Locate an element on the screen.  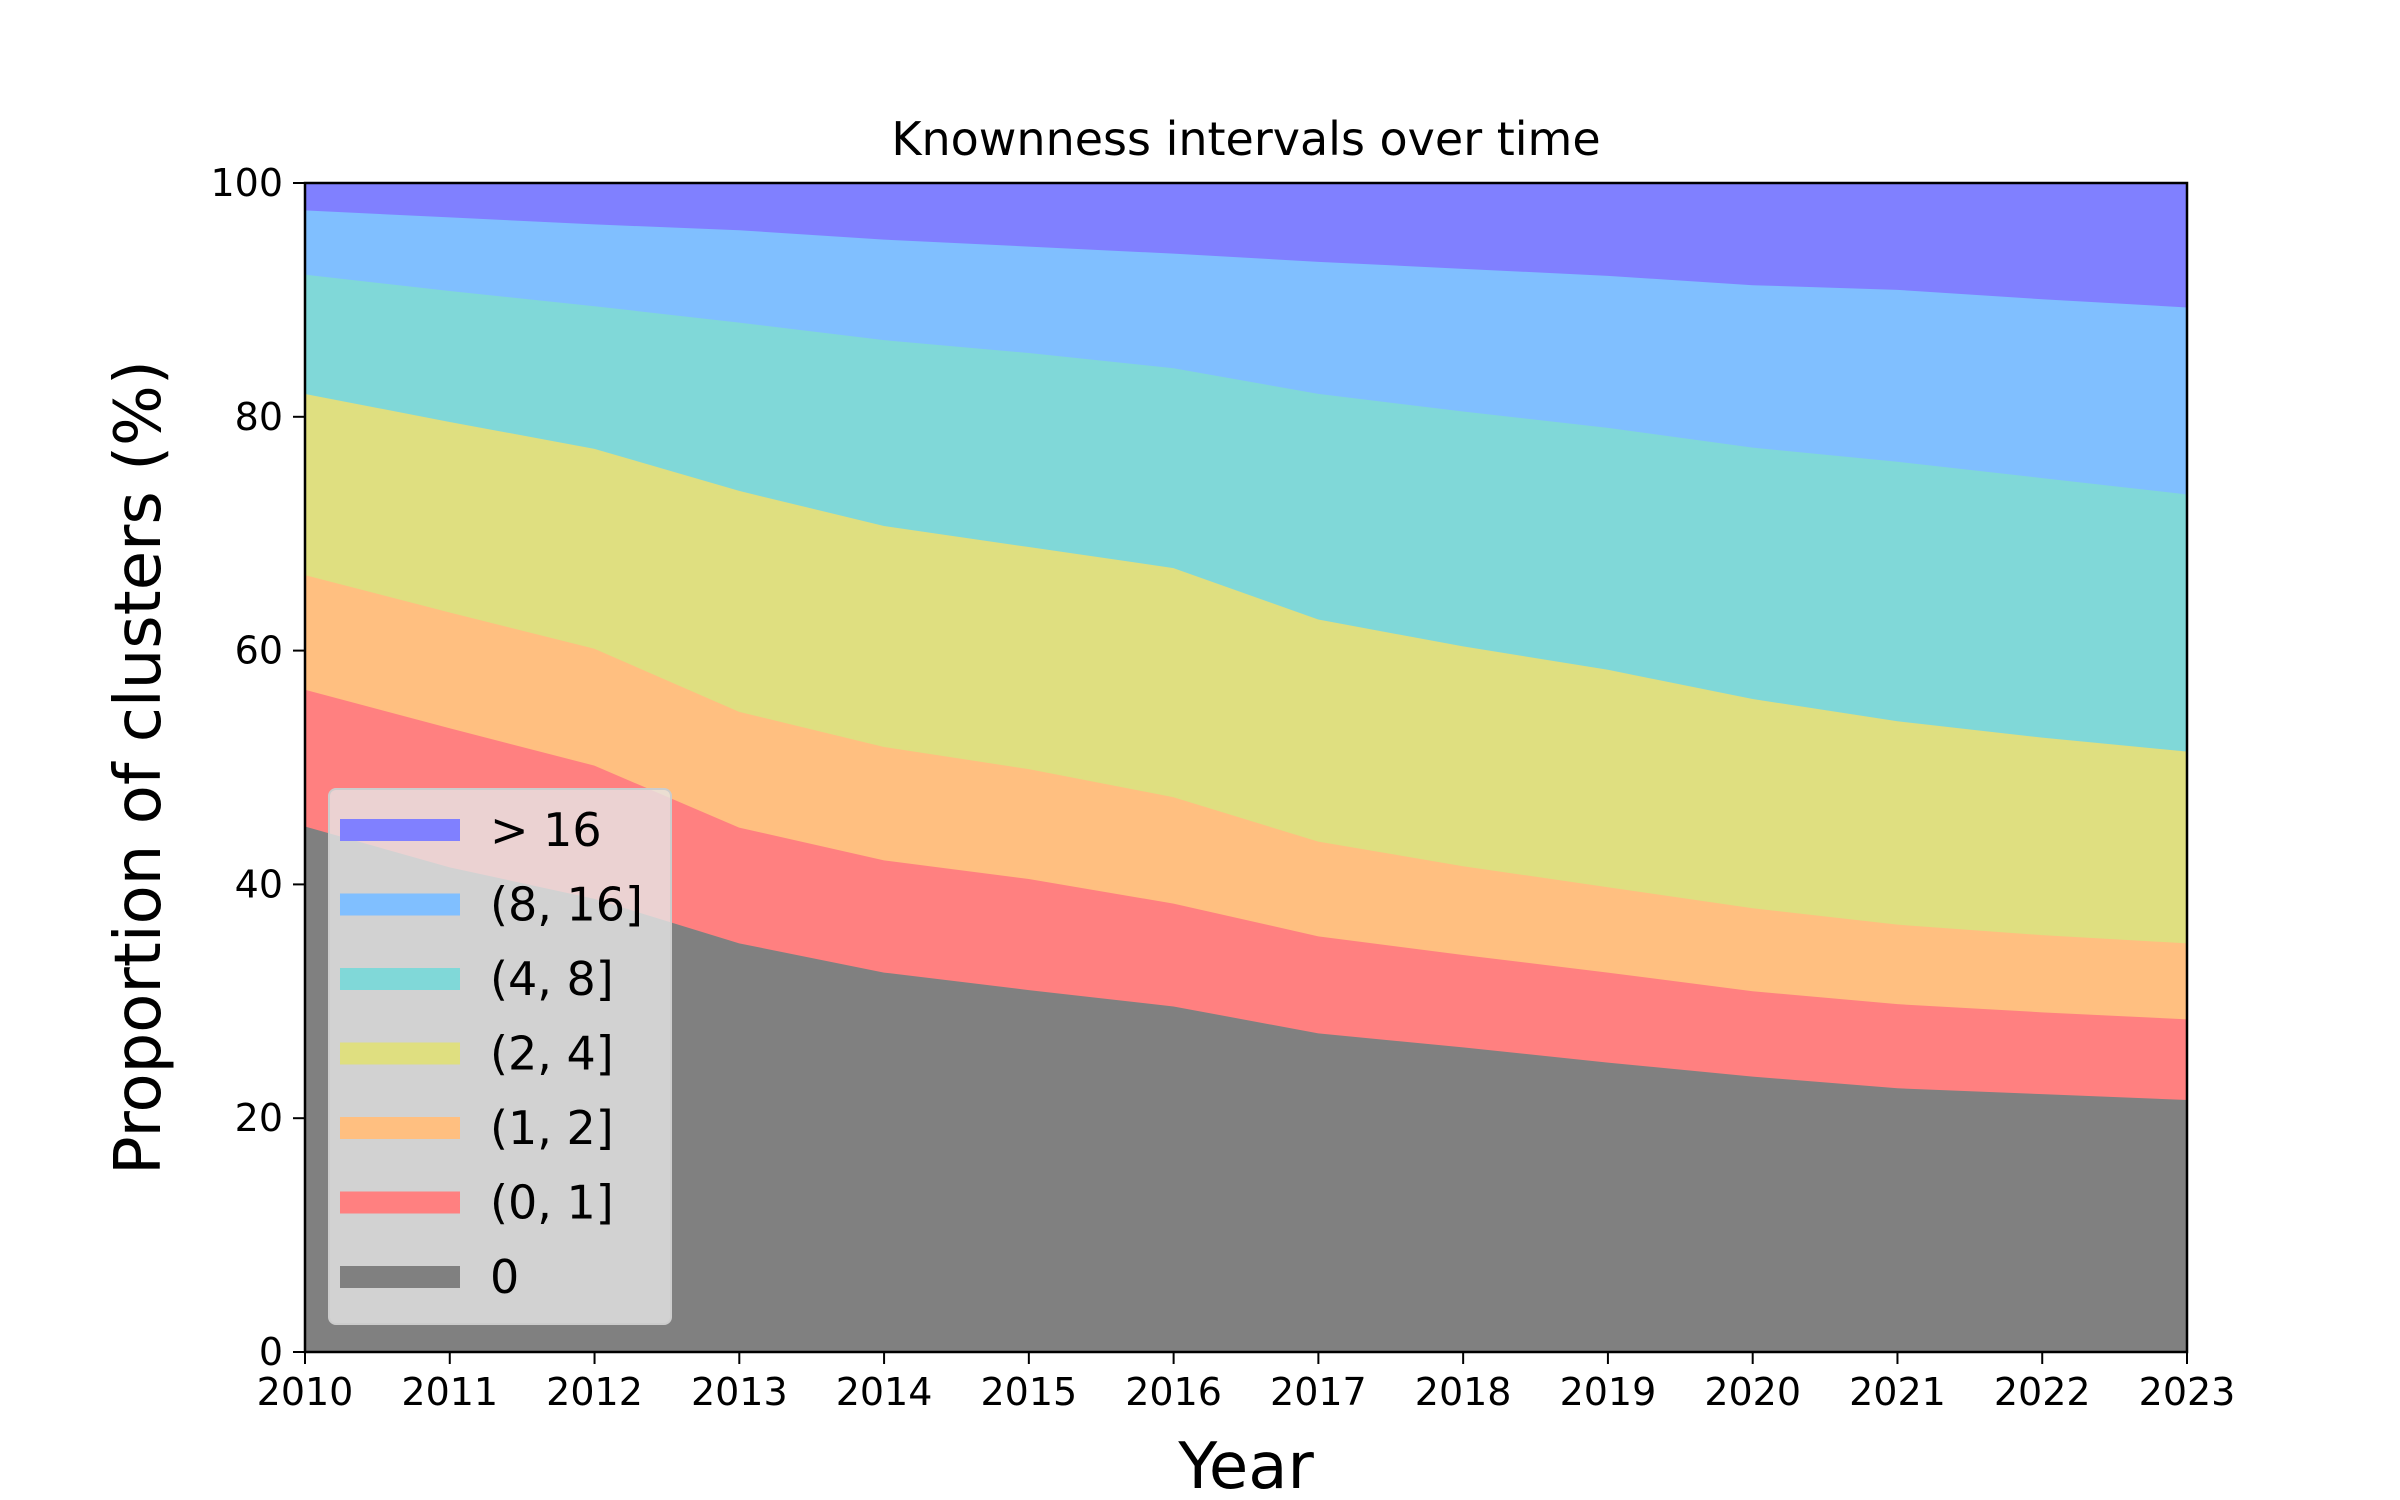
x-tick-label: 2018 is located at coordinates (1463, 1392).